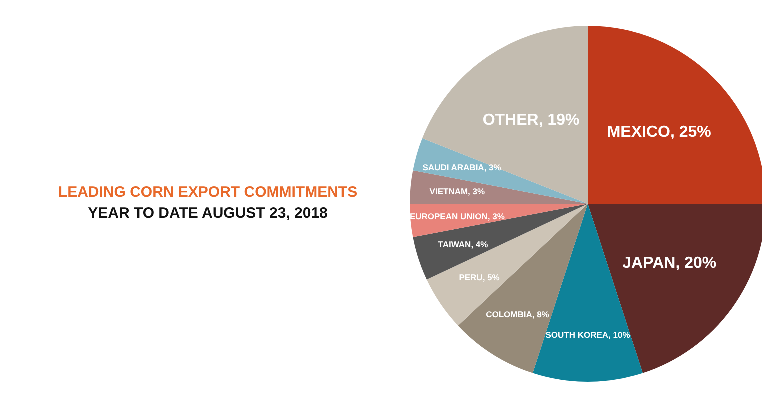  Describe the element at coordinates (479, 277) in the screenshot. I see `slice-label: PERU, 5%` at that location.